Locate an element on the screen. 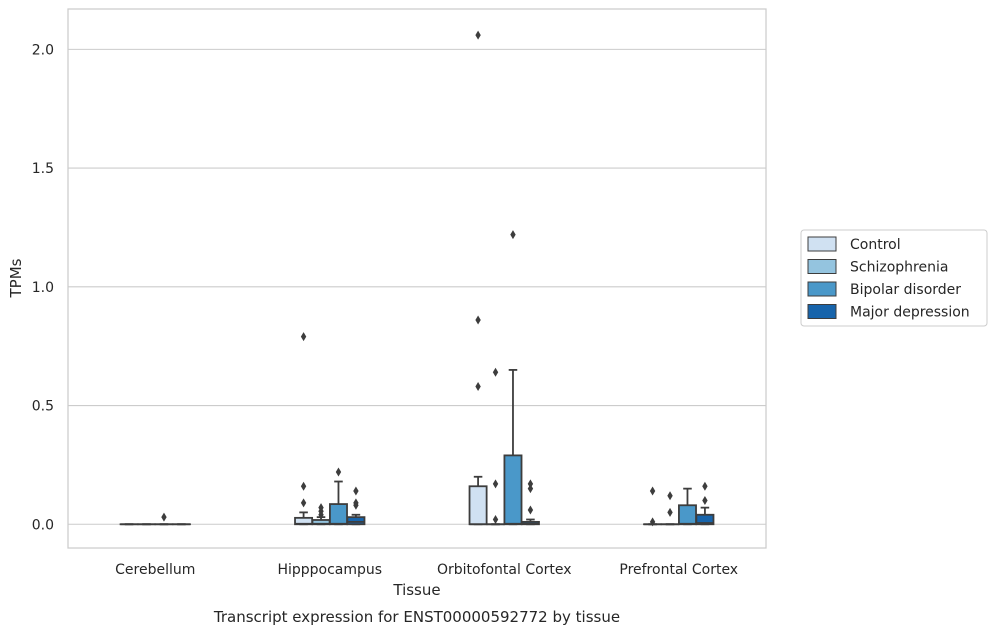 The height and width of the screenshot is (634, 997). x-tick-label: Hipppocampus is located at coordinates (329, 570).